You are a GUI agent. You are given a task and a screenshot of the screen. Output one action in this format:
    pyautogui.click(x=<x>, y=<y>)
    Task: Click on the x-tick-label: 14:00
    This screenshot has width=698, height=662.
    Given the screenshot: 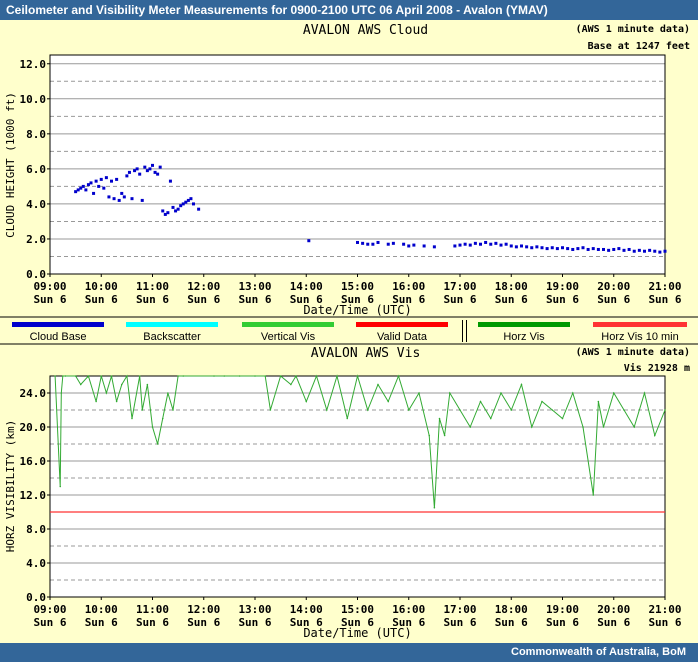 What is the action you would take?
    pyautogui.click(x=306, y=286)
    